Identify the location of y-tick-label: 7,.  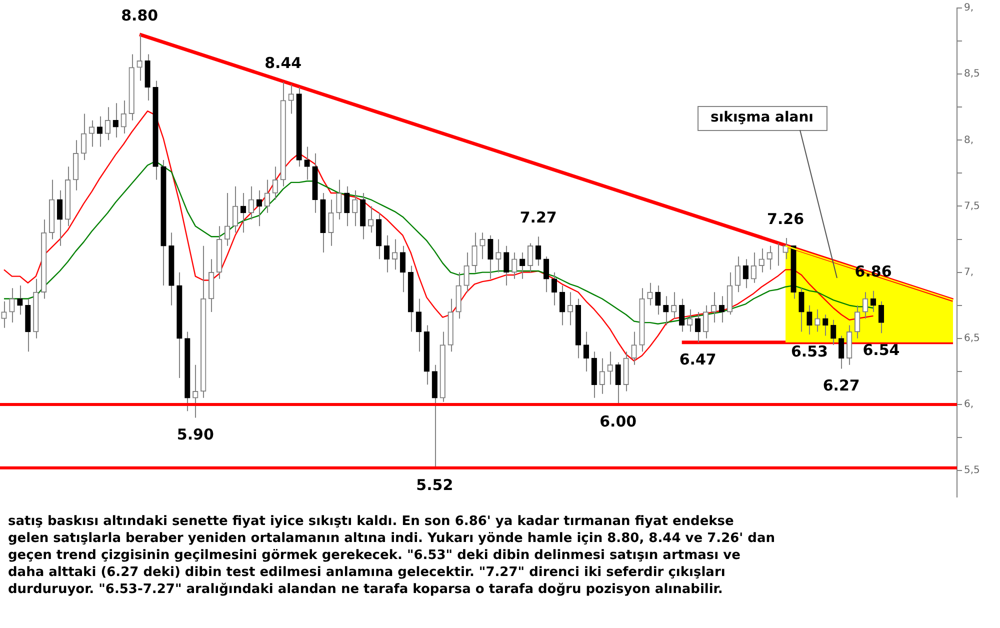
(969, 272).